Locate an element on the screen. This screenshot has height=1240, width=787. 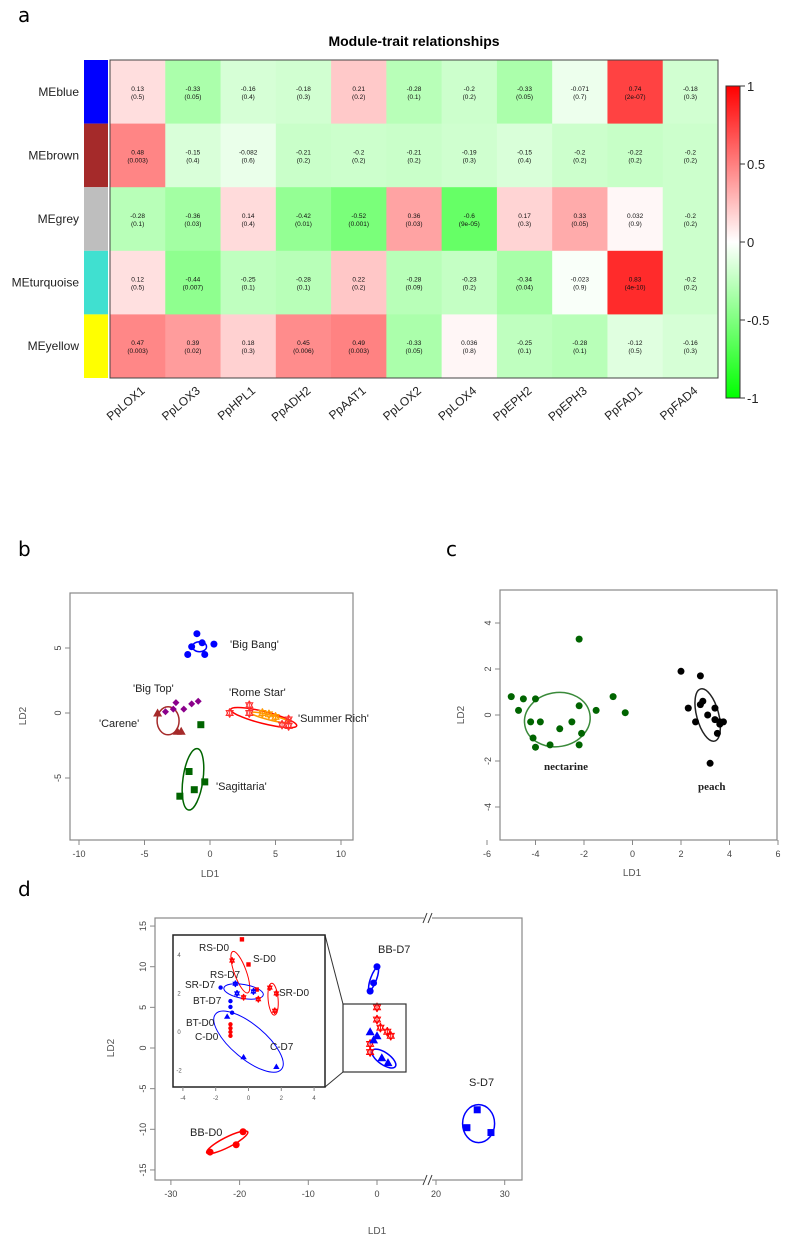
inset-x-tick-label: -2 is located at coordinates (216, 1099).